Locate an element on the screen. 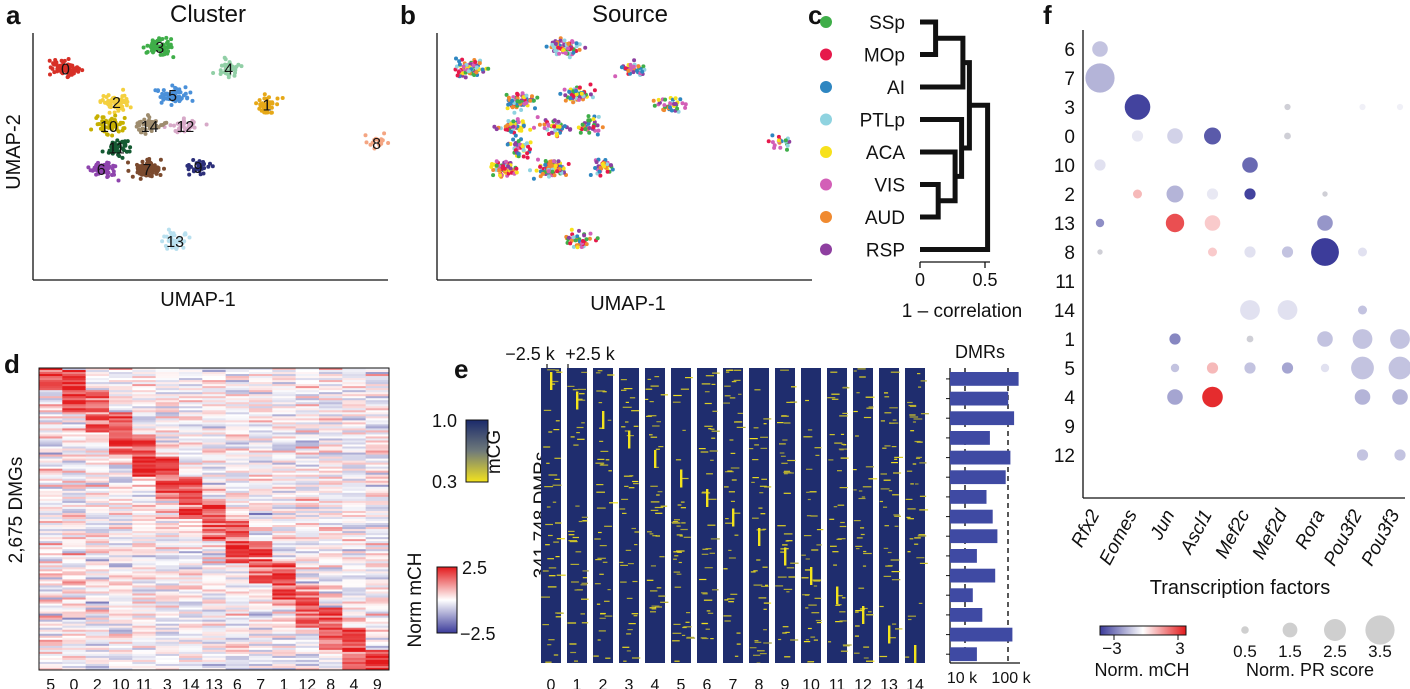  tf-size-legend-label-1.5: 1.5 is located at coordinates (1290, 651).